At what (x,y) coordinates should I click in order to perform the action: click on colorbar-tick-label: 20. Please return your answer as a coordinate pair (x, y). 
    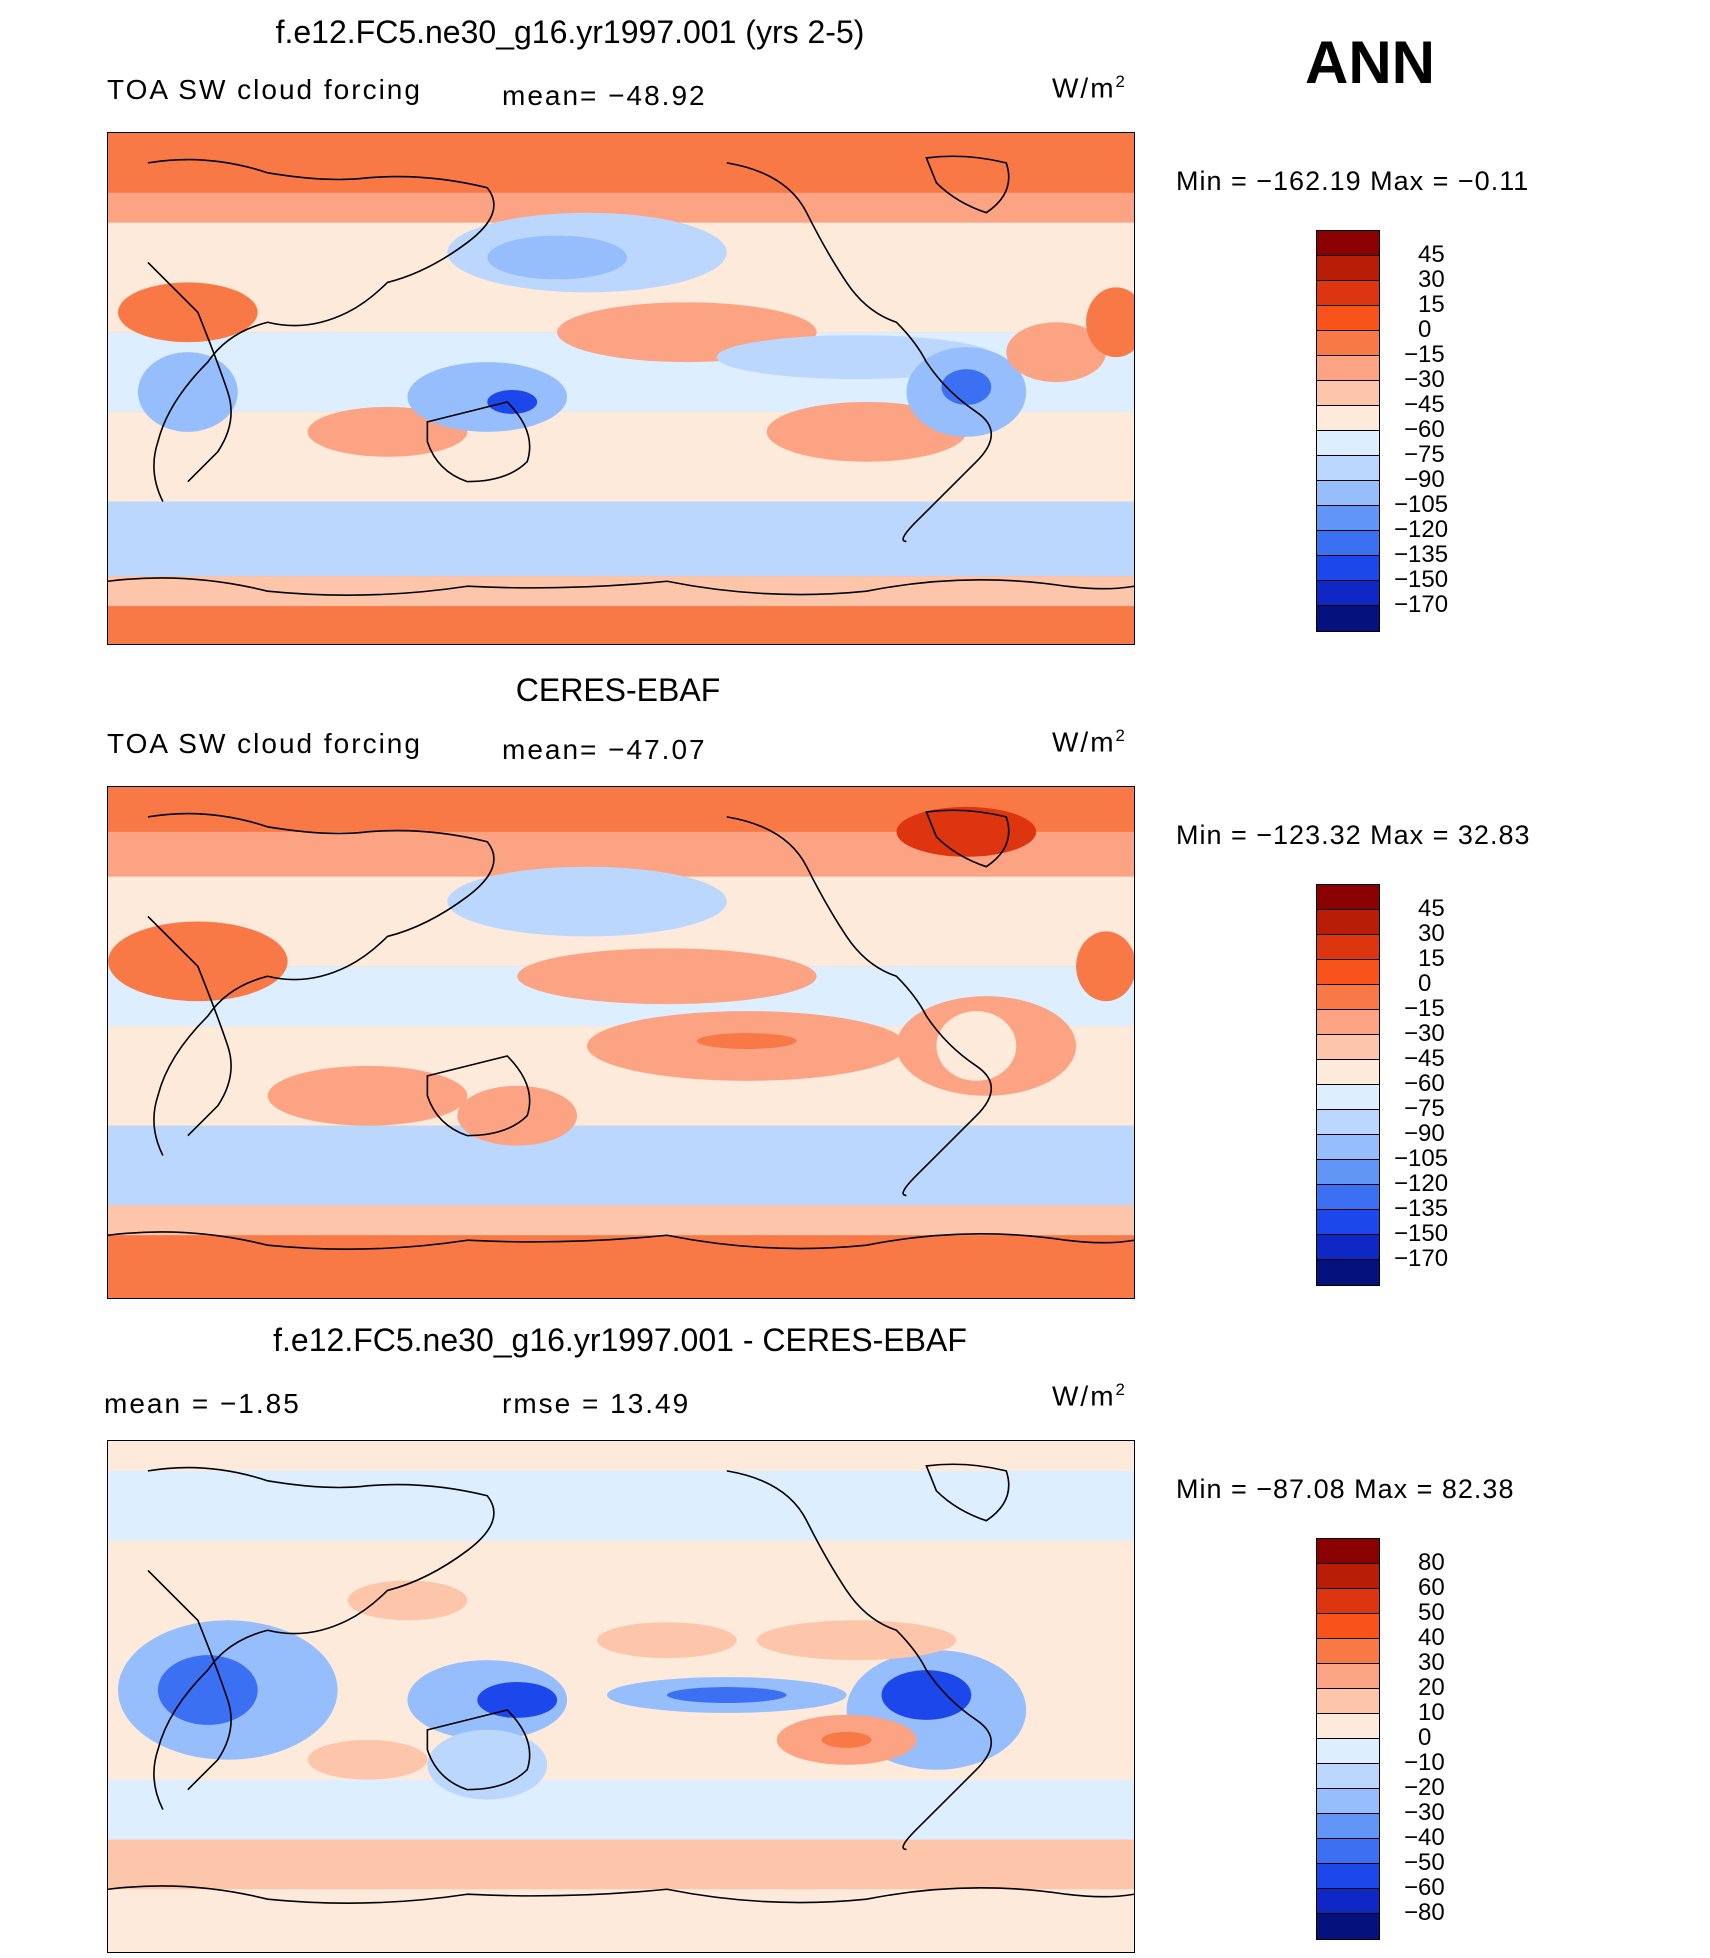
    Looking at the image, I should click on (1431, 1687).